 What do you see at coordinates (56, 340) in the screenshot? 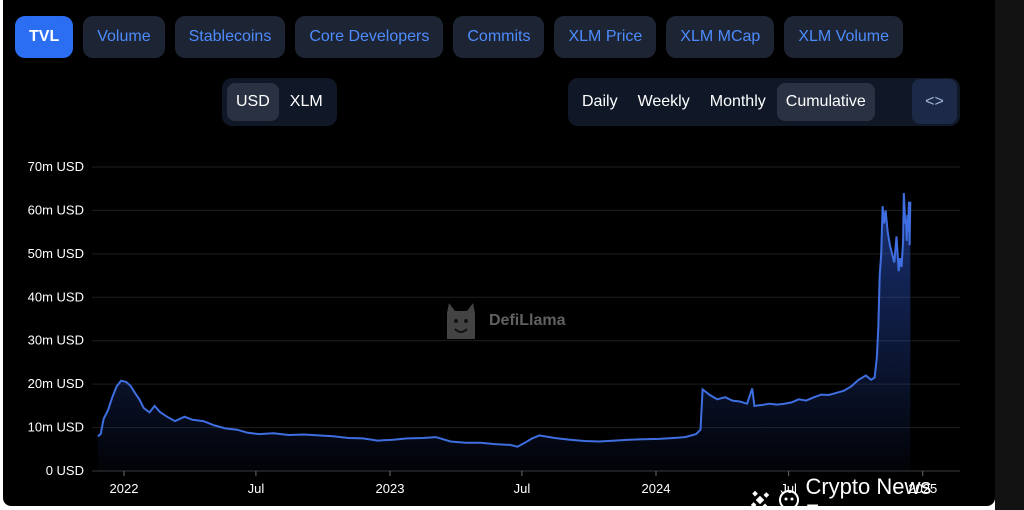
I see `y-tick-label: 30m USD` at bounding box center [56, 340].